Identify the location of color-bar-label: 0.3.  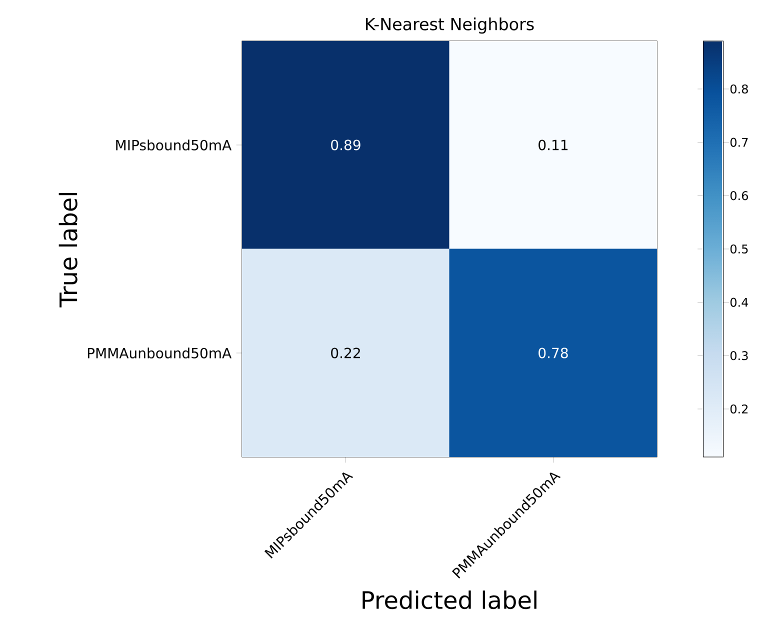
(739, 355).